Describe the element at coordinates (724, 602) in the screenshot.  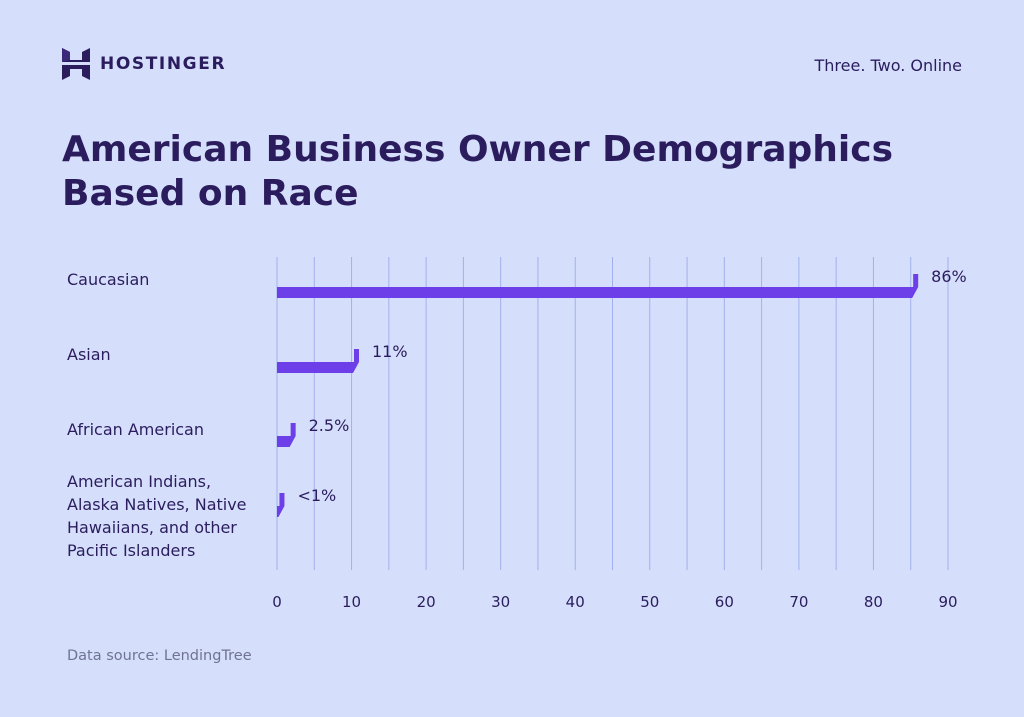
I see `x-tick-label: 60` at that location.